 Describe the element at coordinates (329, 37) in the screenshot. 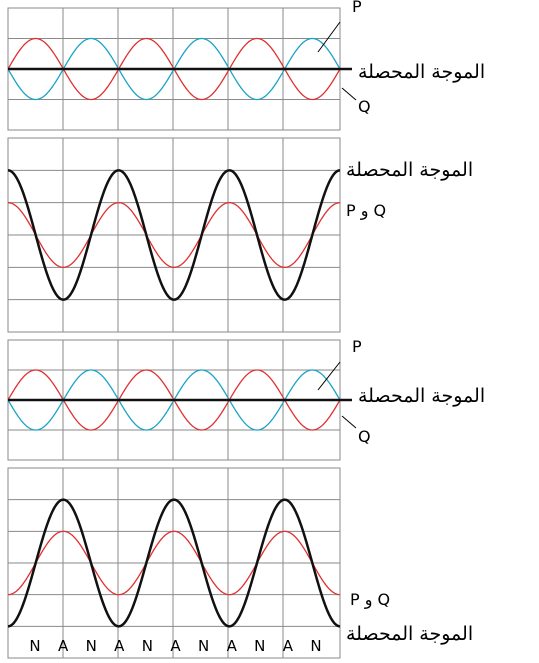

I see `panel-1-pointer-p` at that location.